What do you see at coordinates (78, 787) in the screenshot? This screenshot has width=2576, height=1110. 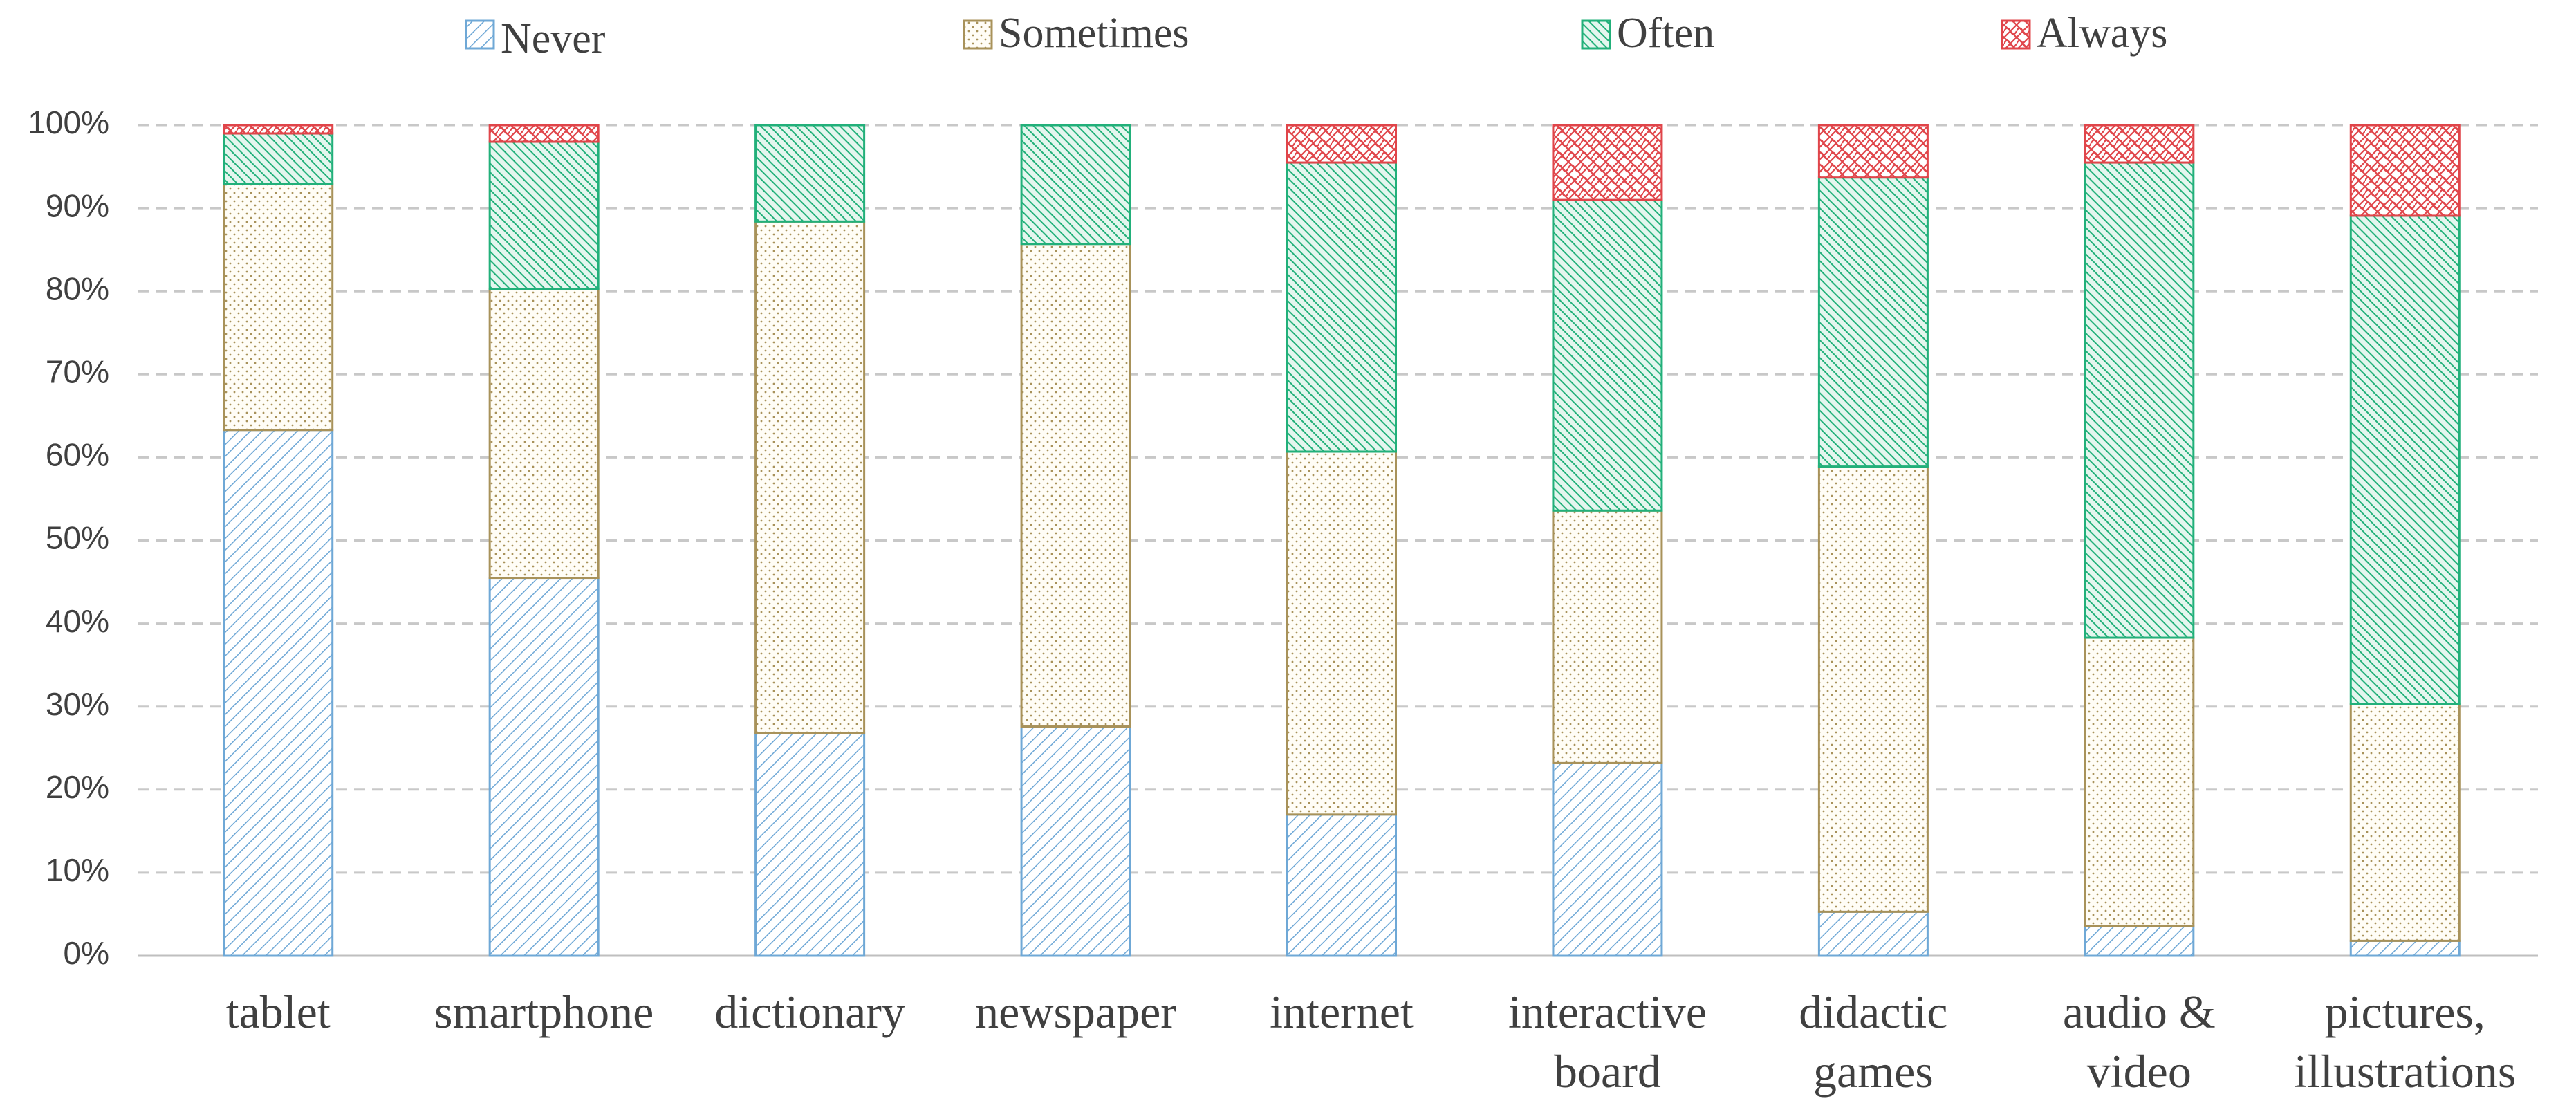 I see `y-tick-label: 20%` at bounding box center [78, 787].